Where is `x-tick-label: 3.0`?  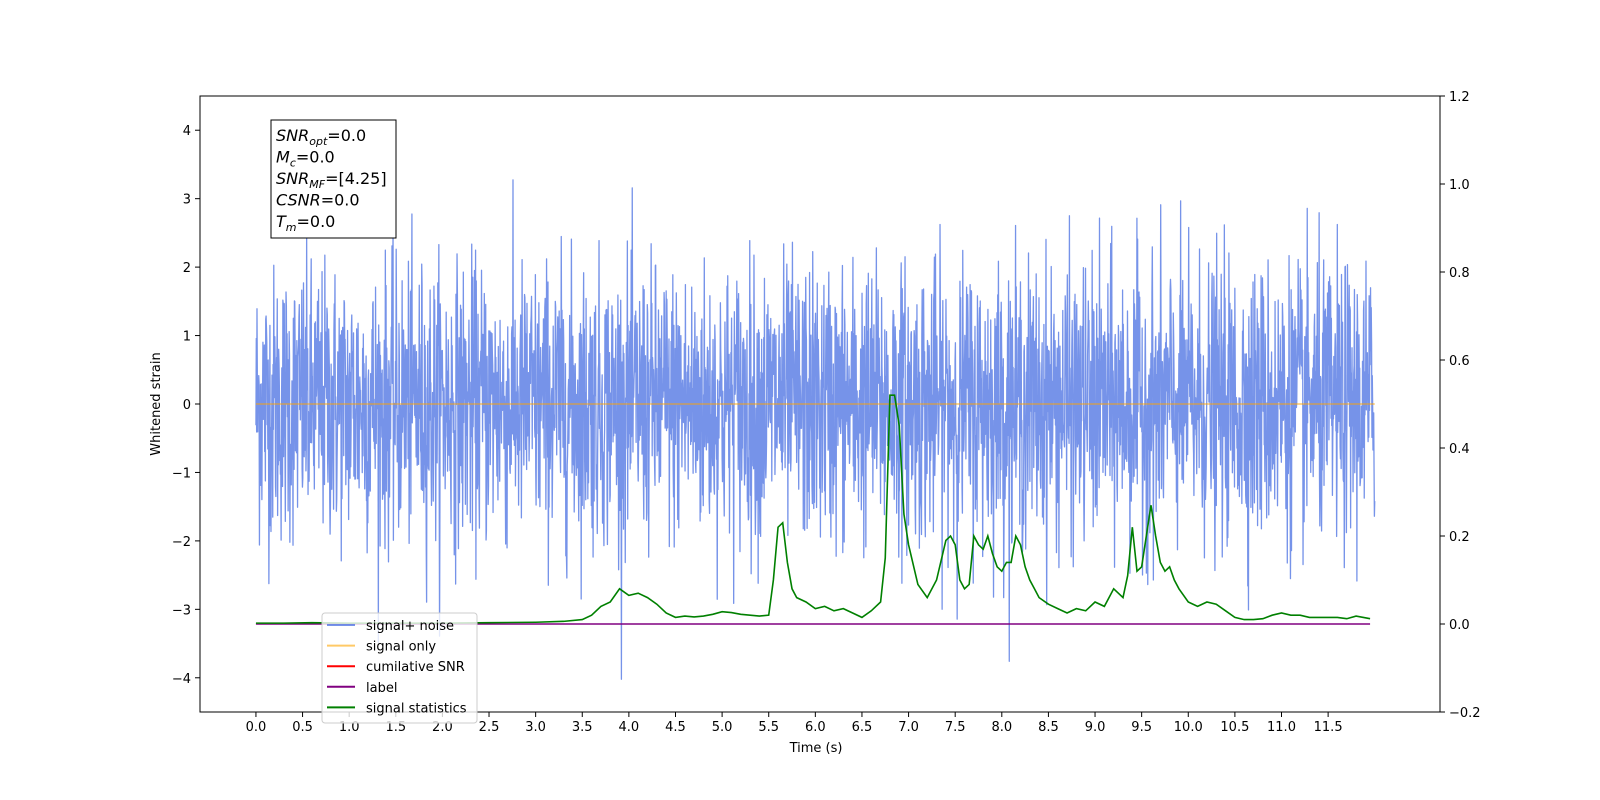 x-tick-label: 3.0 is located at coordinates (535, 727).